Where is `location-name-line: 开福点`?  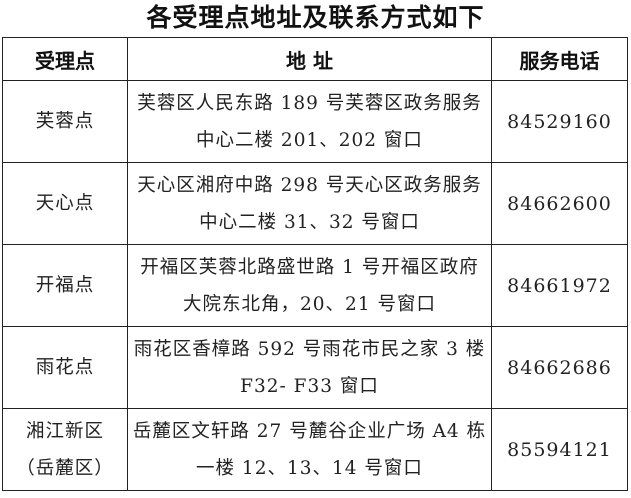 location-name-line: 开福点 is located at coordinates (65, 285).